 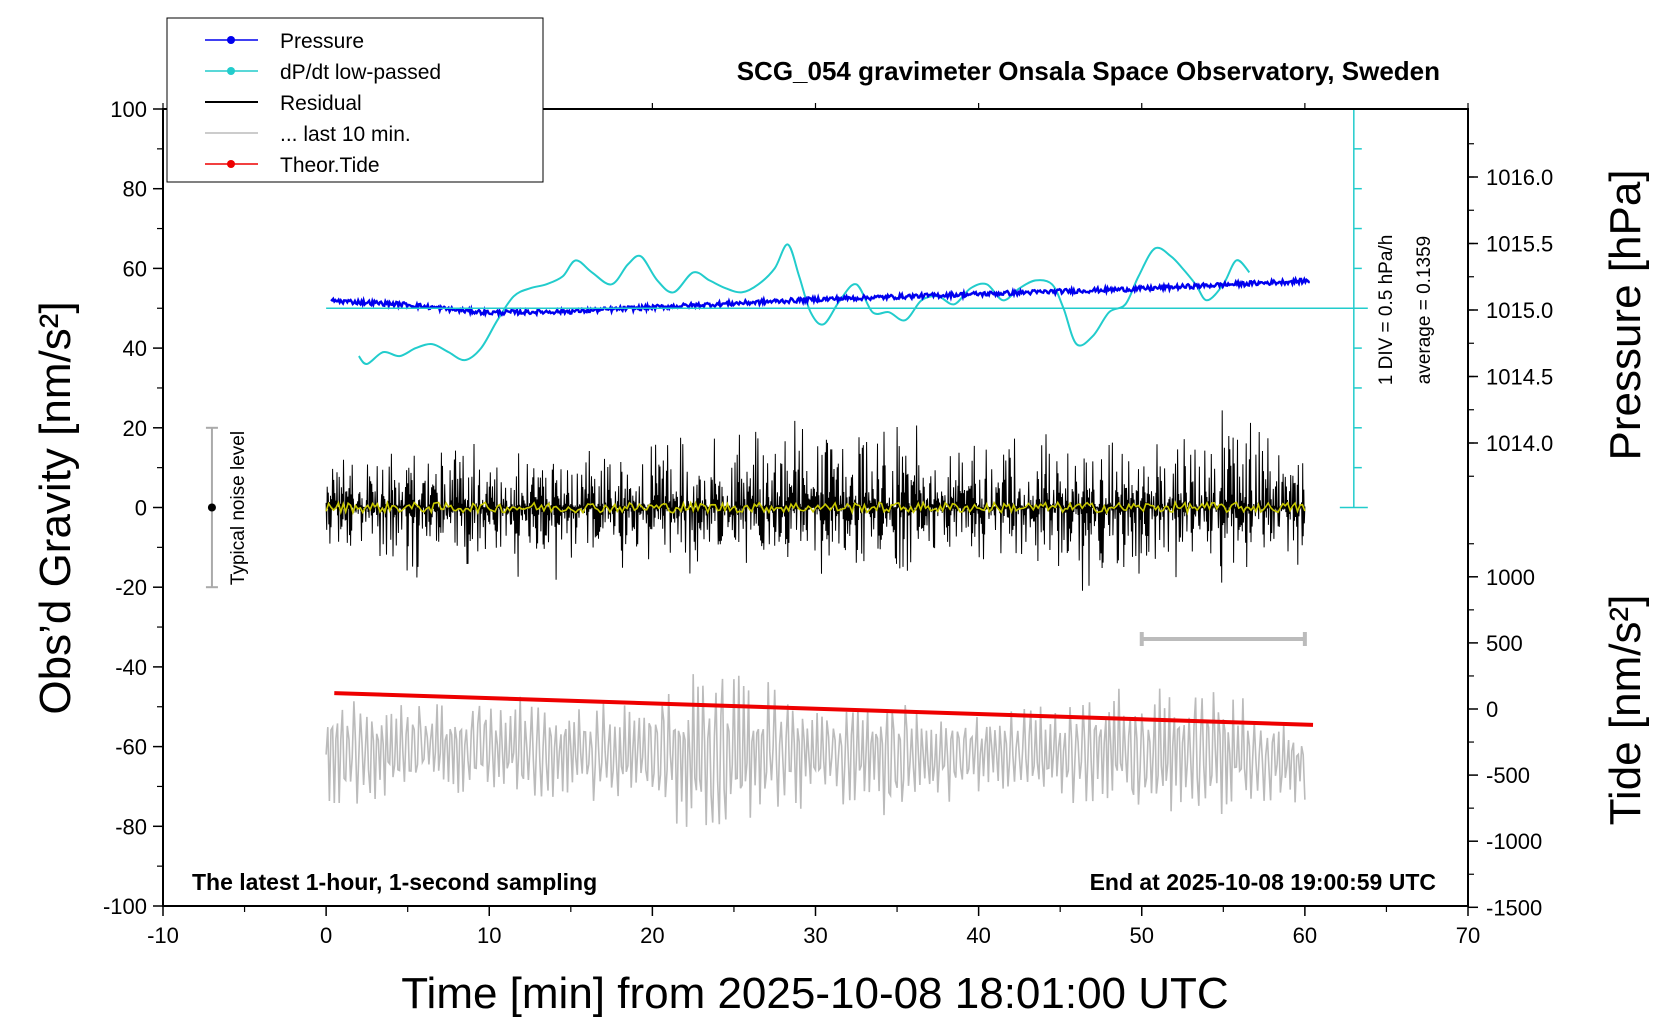 What do you see at coordinates (978, 935) in the screenshot?
I see `x-tick-label: 40` at bounding box center [978, 935].